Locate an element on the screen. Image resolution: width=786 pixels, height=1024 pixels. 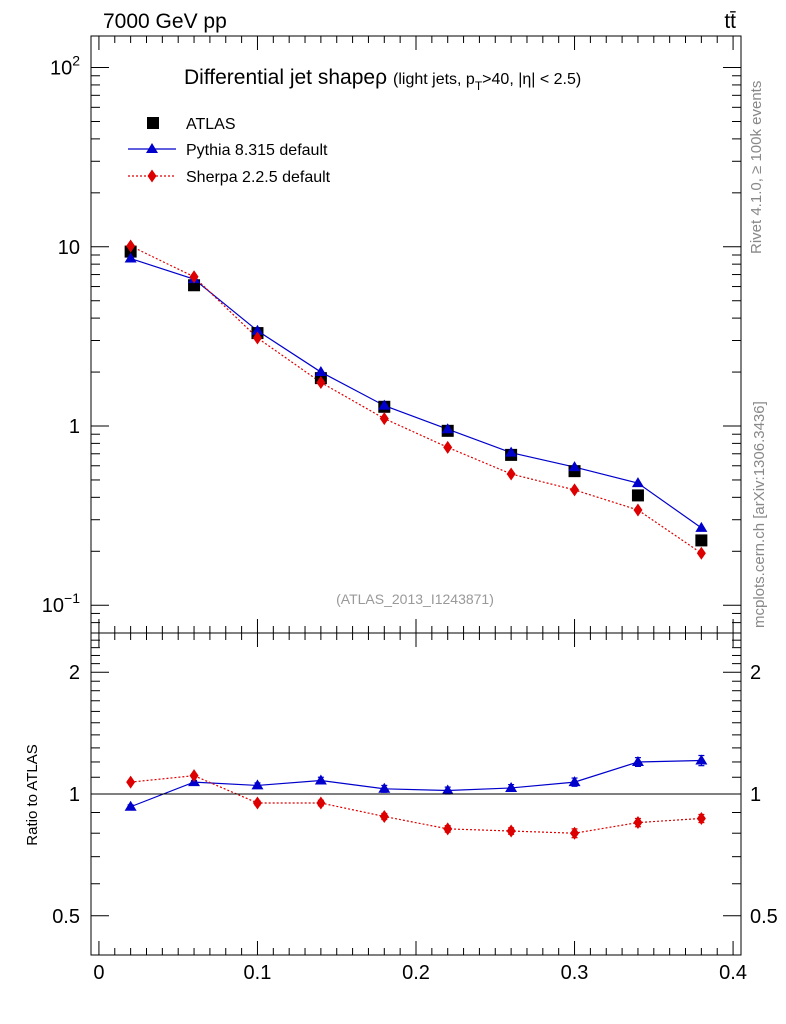
y-tick-label: 10⁻¹ is located at coordinates (61, 603).